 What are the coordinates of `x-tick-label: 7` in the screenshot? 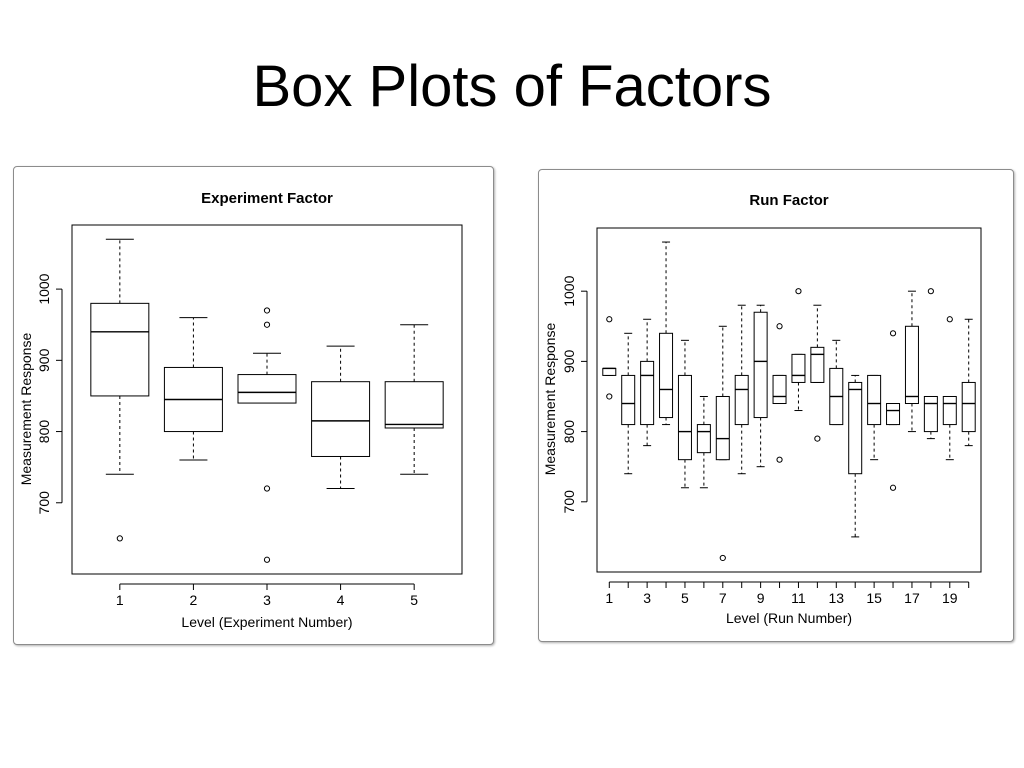 It's located at (723, 598).